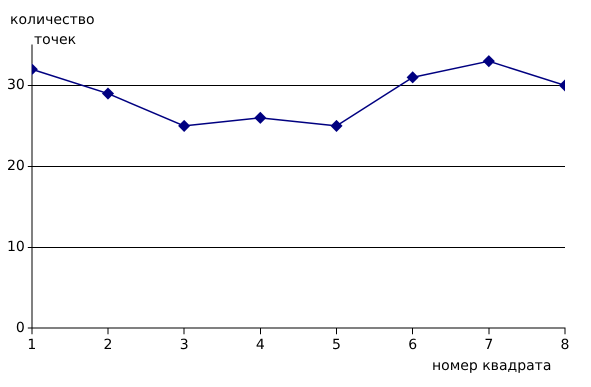  I want to click on x-tick-label: 2, so click(108, 345).